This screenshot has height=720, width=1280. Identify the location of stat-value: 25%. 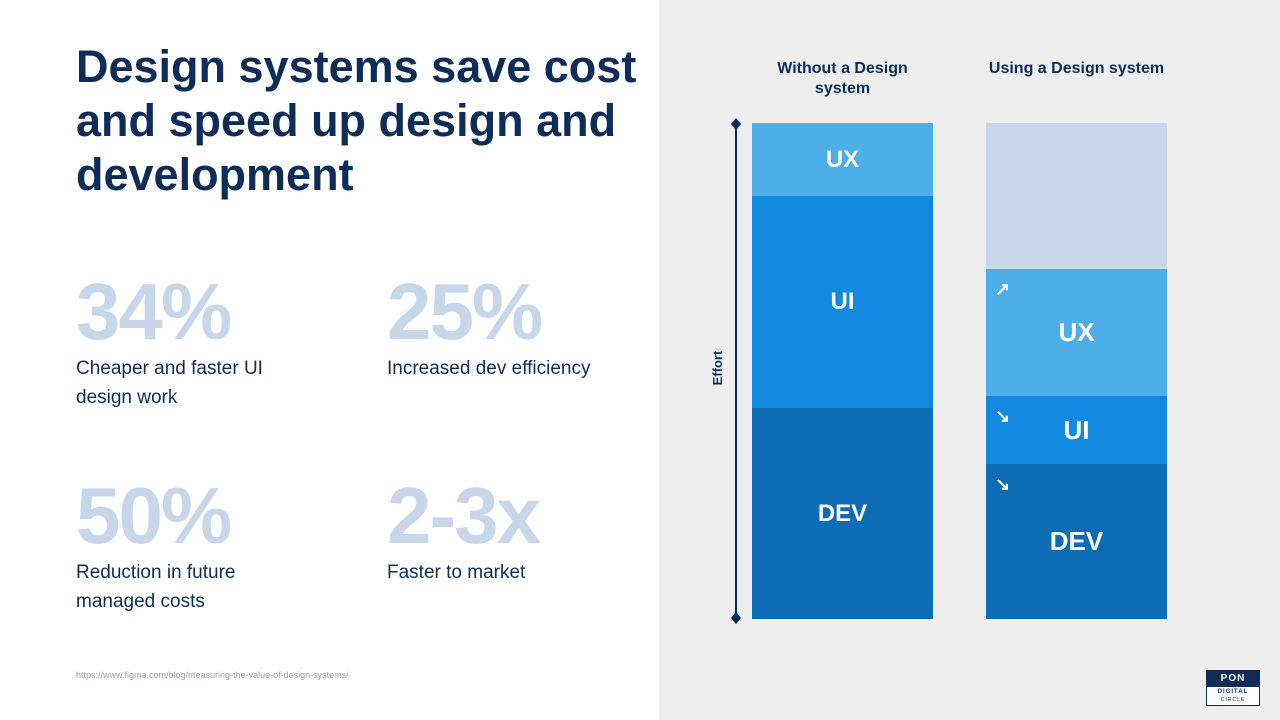
(465, 311).